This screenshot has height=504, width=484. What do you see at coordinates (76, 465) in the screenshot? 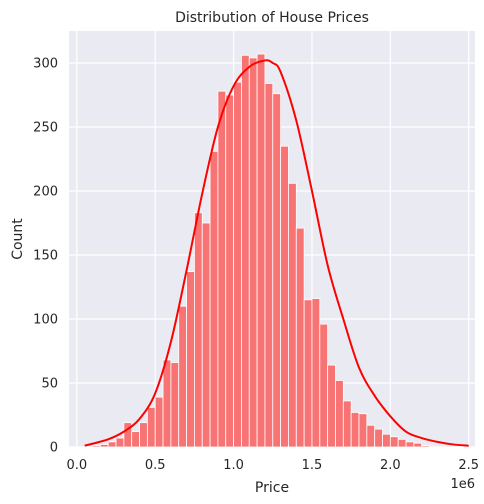
I see `x-tick-label: 0.0` at bounding box center [76, 465].